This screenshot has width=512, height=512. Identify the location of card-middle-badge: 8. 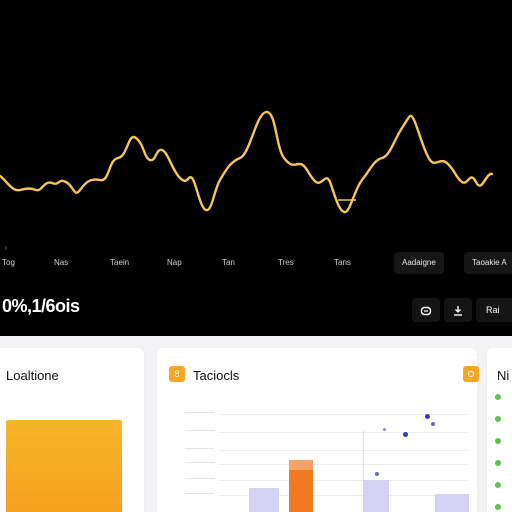
(177, 374).